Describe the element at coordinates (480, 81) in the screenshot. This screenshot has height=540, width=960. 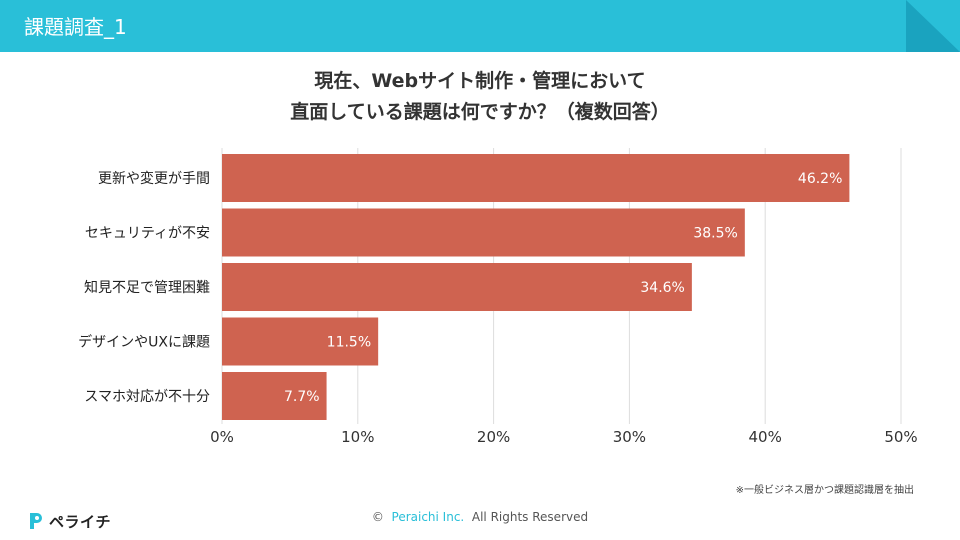
I see `chart-title-line-1: 現在、Webサイト制作・管理において` at that location.